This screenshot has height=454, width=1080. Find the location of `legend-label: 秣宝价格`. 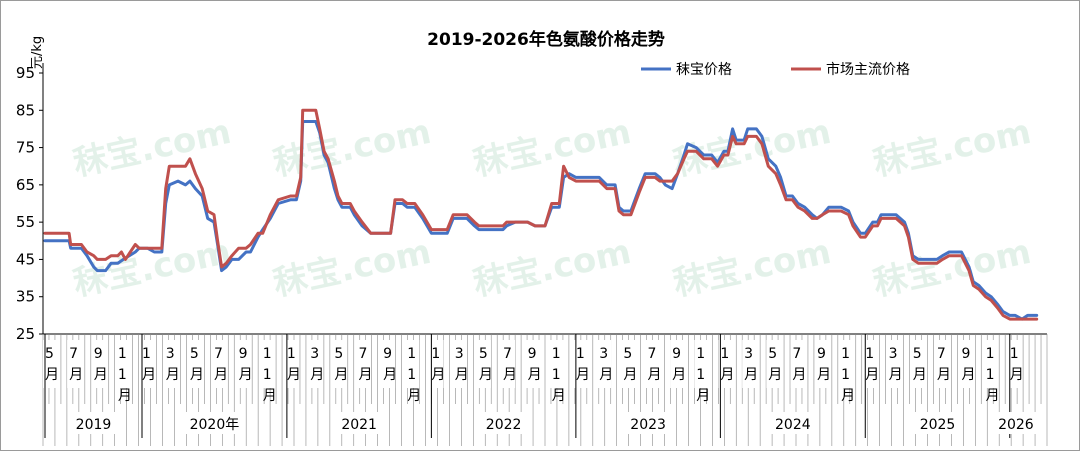

legend-label: 秣宝价格 is located at coordinates (704, 69).